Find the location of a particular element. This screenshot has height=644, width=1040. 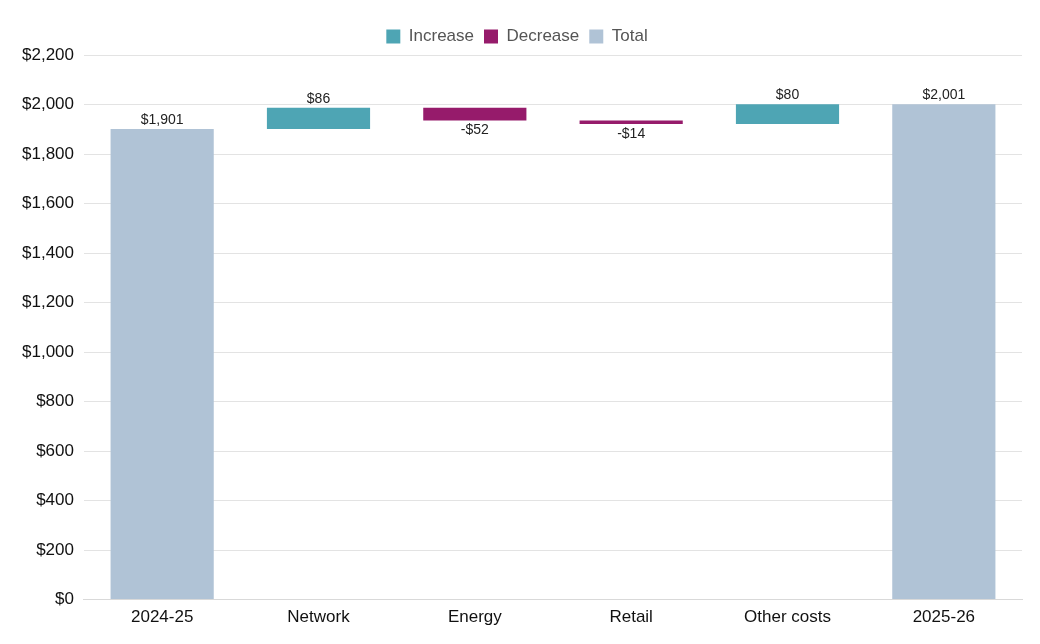

data-label: -$52 is located at coordinates (475, 129).